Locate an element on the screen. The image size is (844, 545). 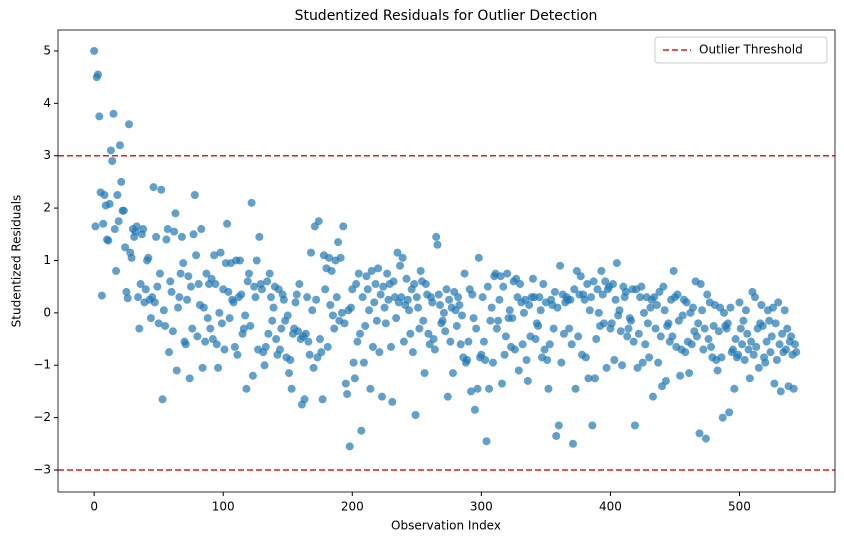
y-tick-label: 4 is located at coordinates (47, 103).